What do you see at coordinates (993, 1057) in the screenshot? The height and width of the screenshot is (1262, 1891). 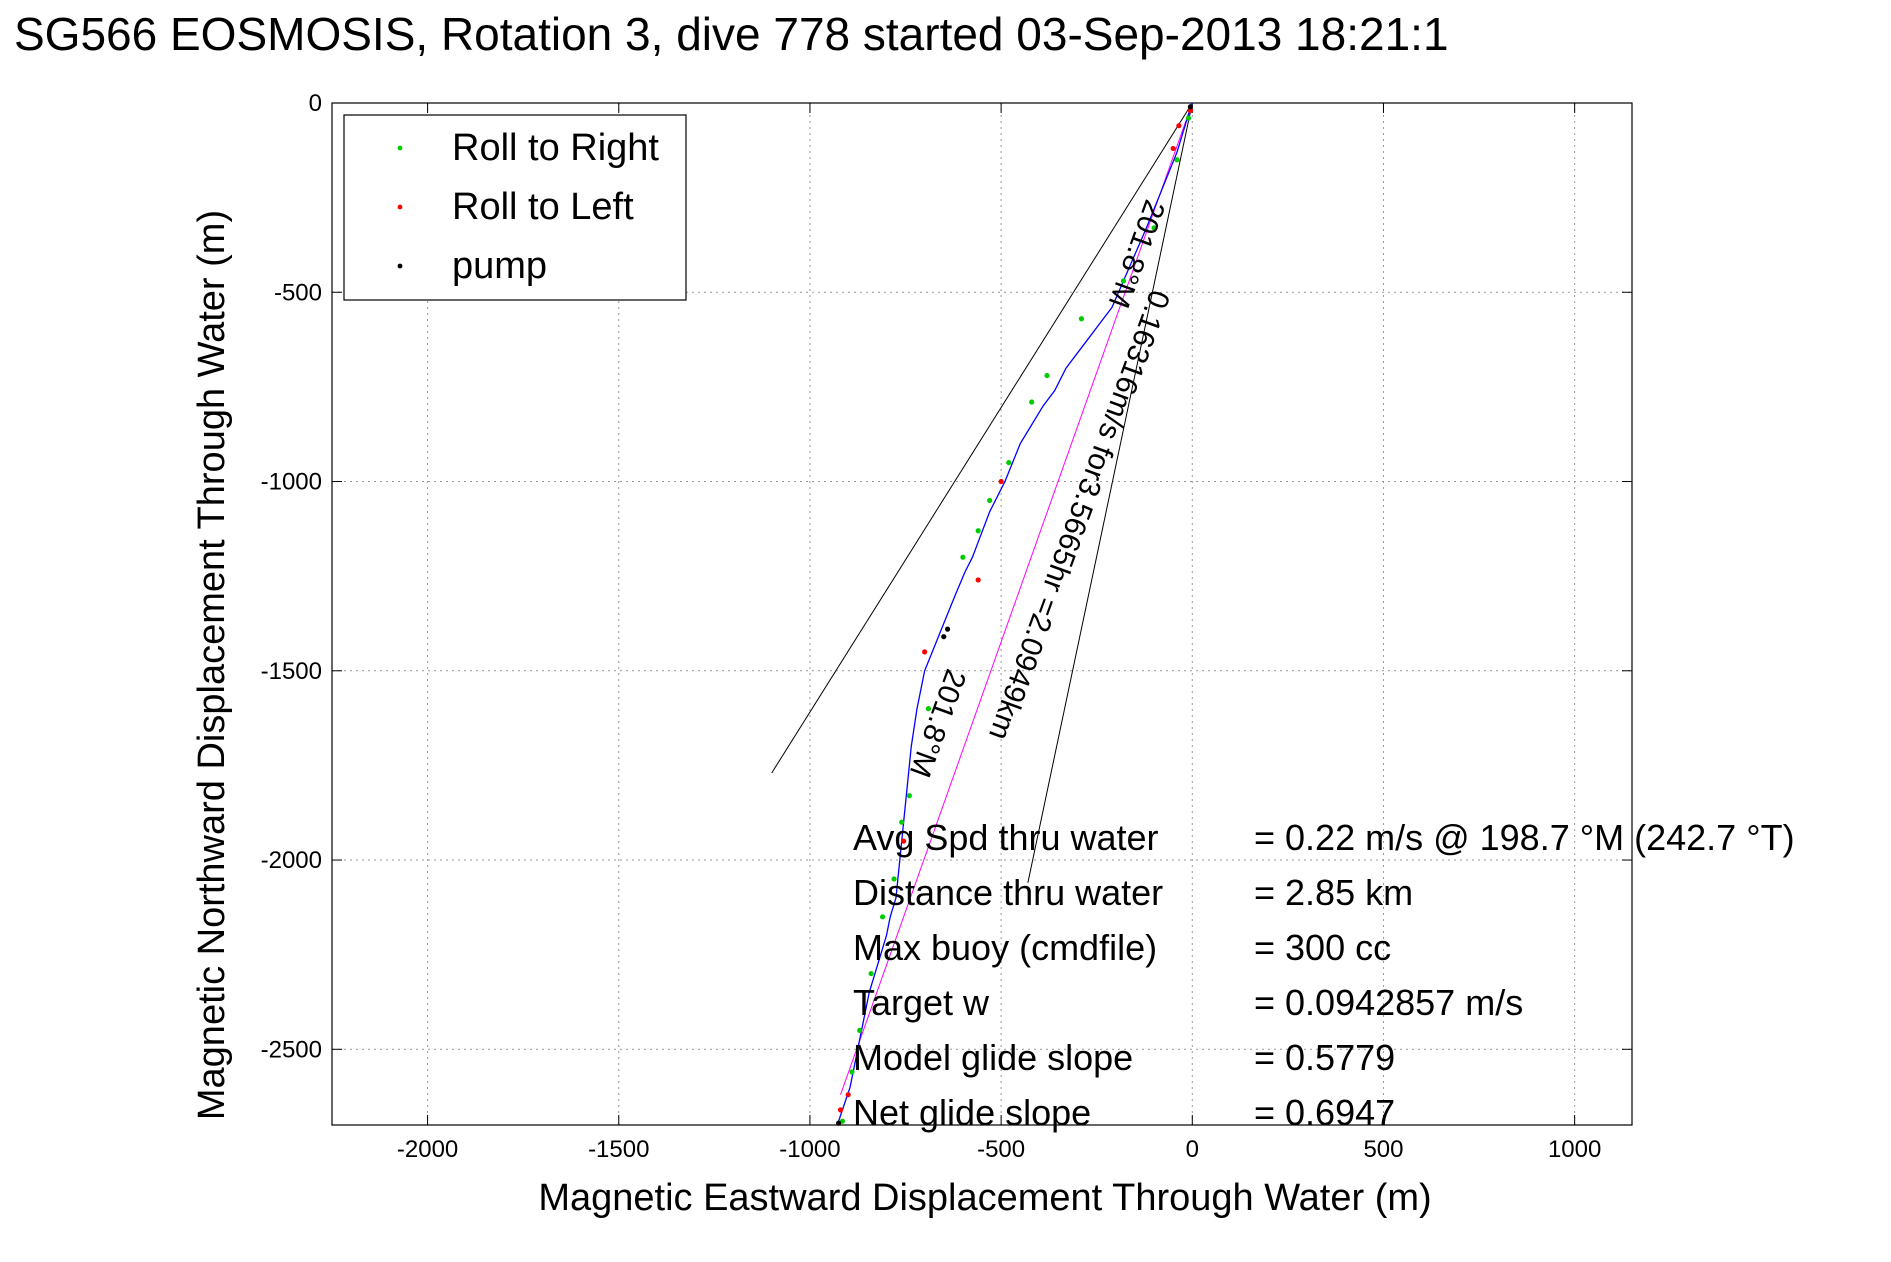 I see `stat-label: Model glide slope` at bounding box center [993, 1057].